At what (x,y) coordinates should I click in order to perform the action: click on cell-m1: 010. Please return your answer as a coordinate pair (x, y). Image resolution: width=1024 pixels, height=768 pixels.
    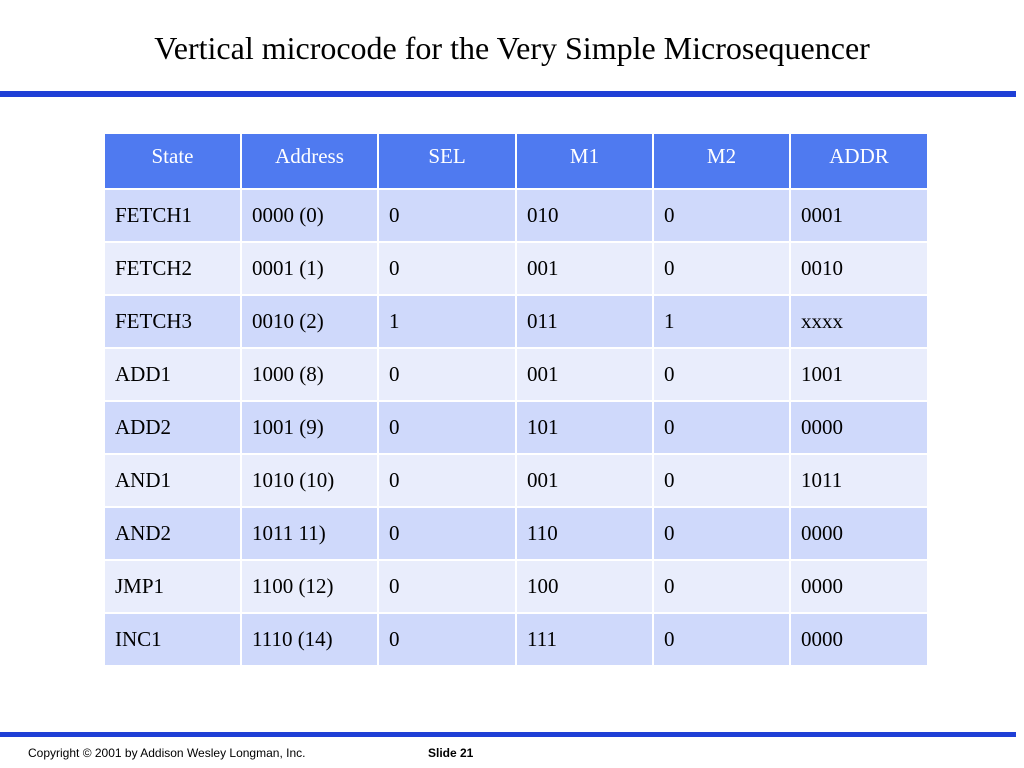
    Looking at the image, I should click on (584, 215).